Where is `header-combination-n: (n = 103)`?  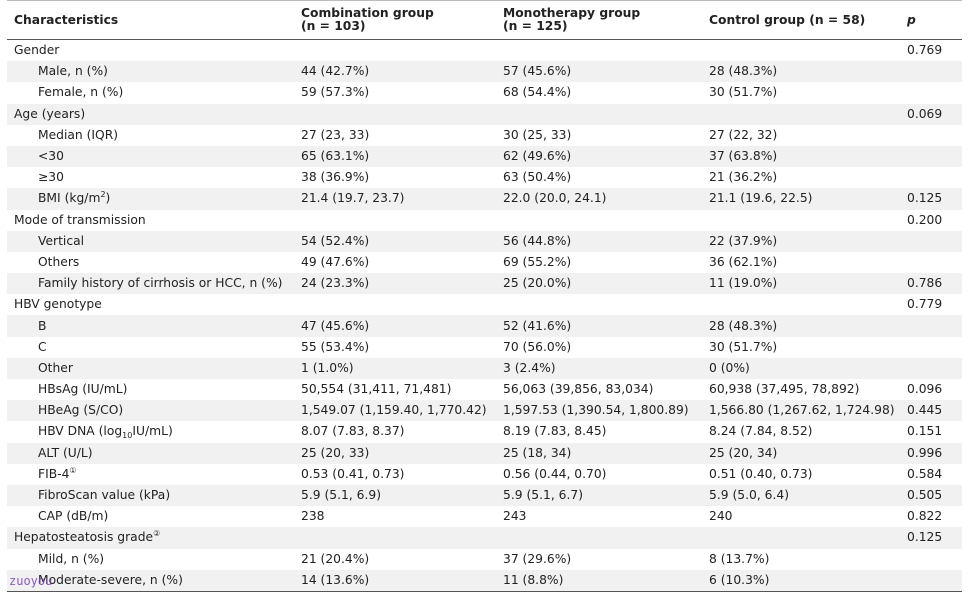
header-combination-n: (n = 103) is located at coordinates (333, 26).